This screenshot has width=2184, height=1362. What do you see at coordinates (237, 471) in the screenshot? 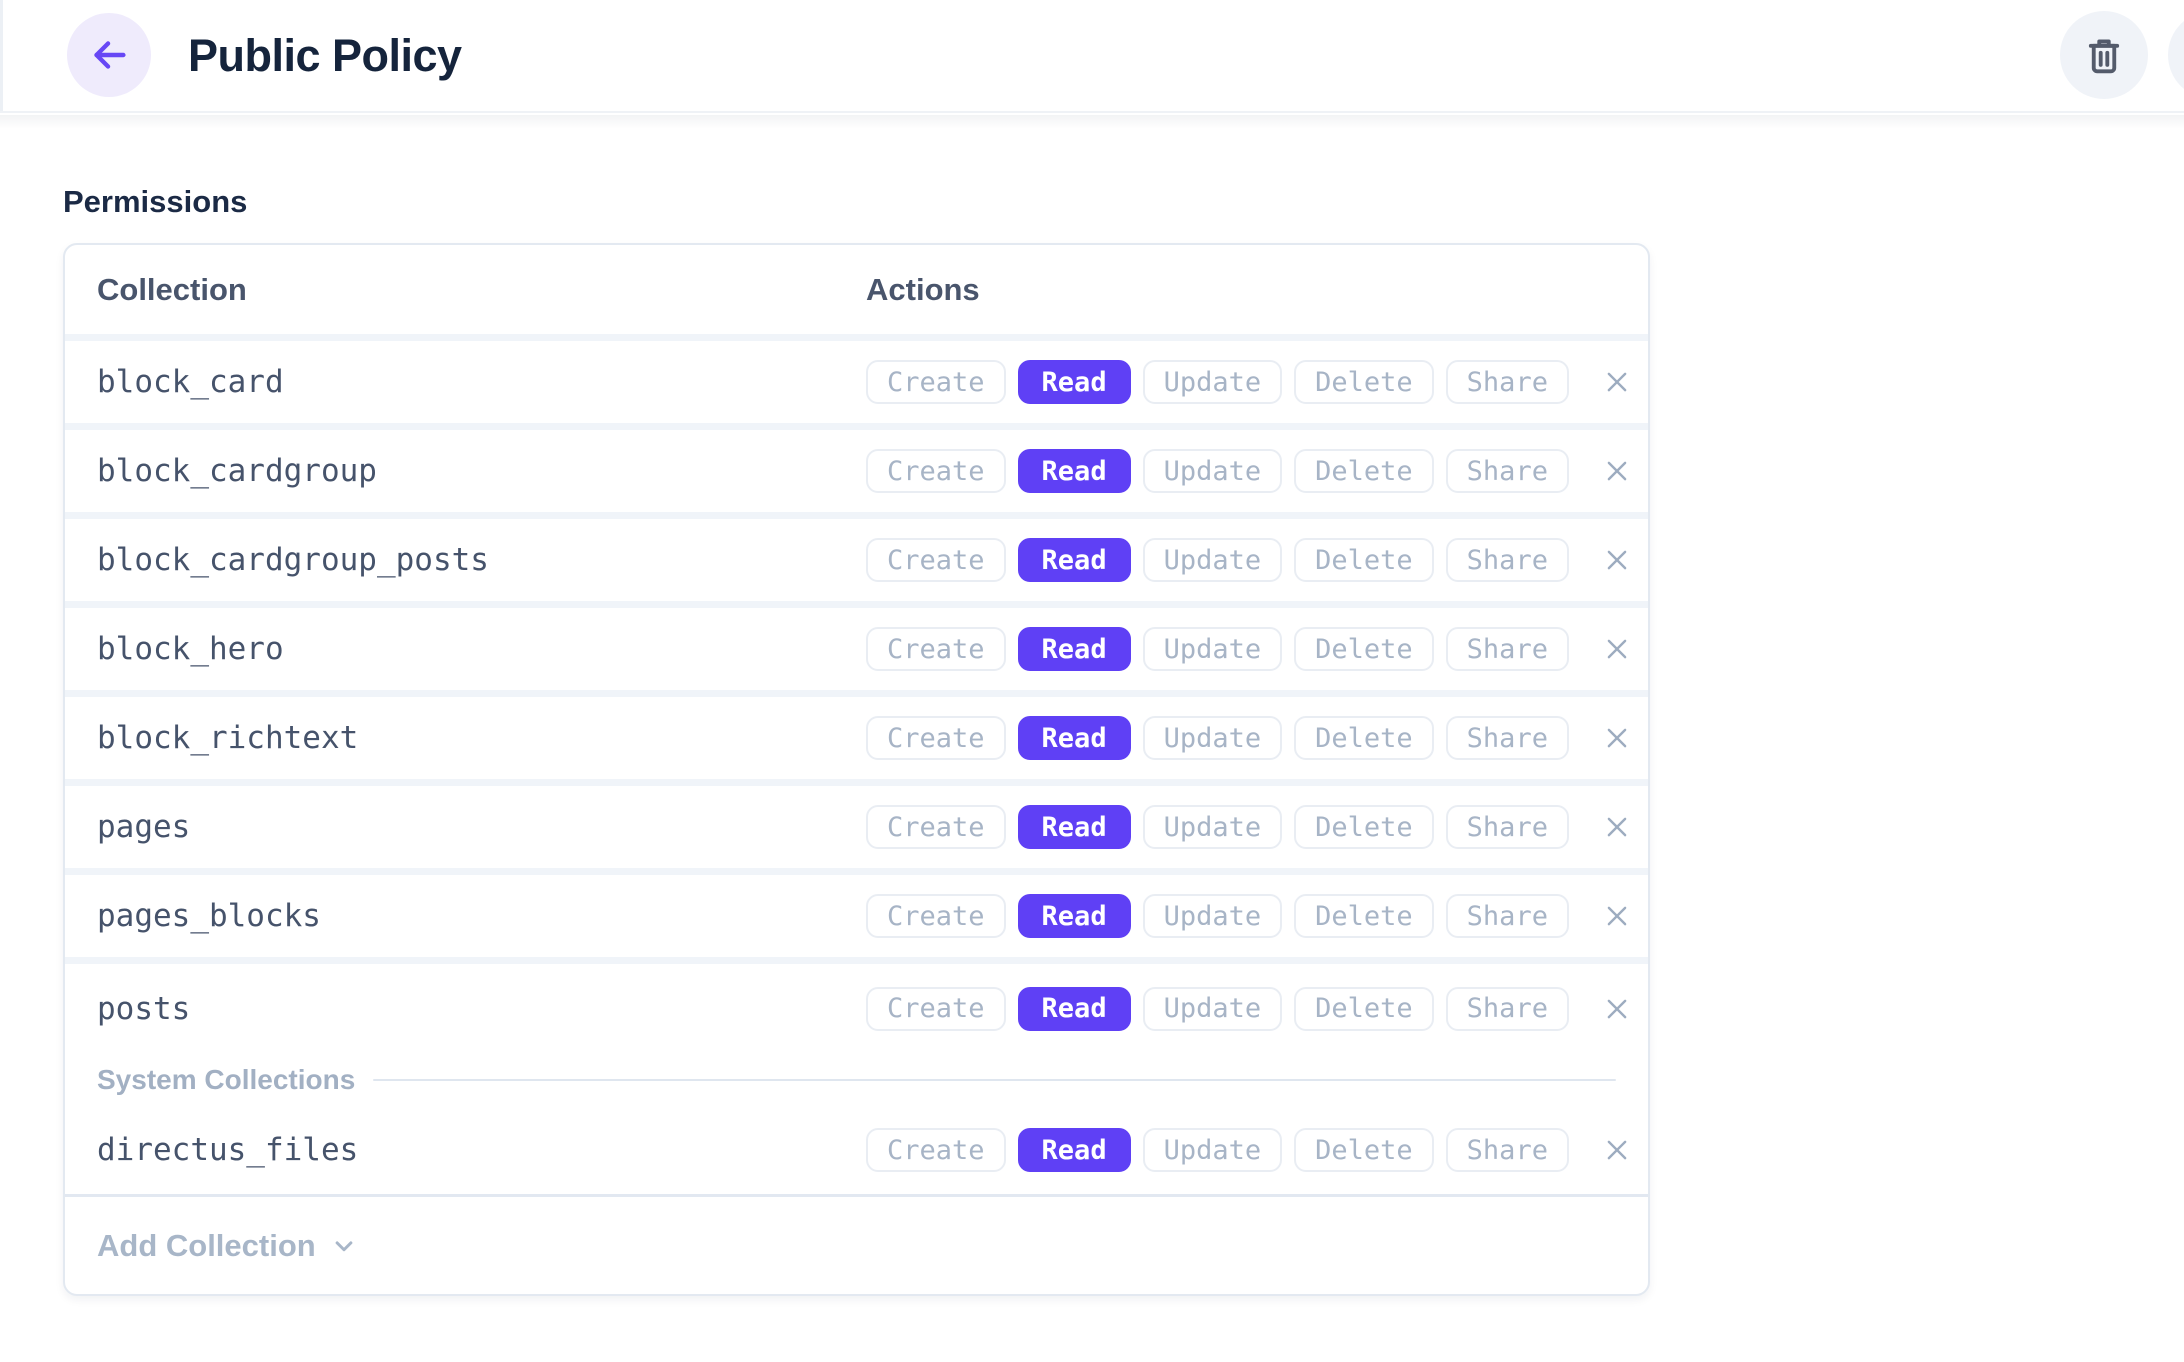
I see `collection-name: block_cardgroup` at bounding box center [237, 471].